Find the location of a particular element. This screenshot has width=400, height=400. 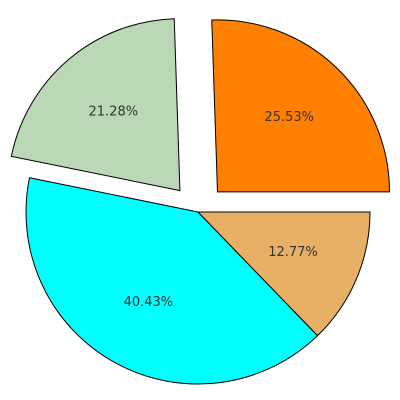

pie-slice-label-4: 12.77% is located at coordinates (293, 252).